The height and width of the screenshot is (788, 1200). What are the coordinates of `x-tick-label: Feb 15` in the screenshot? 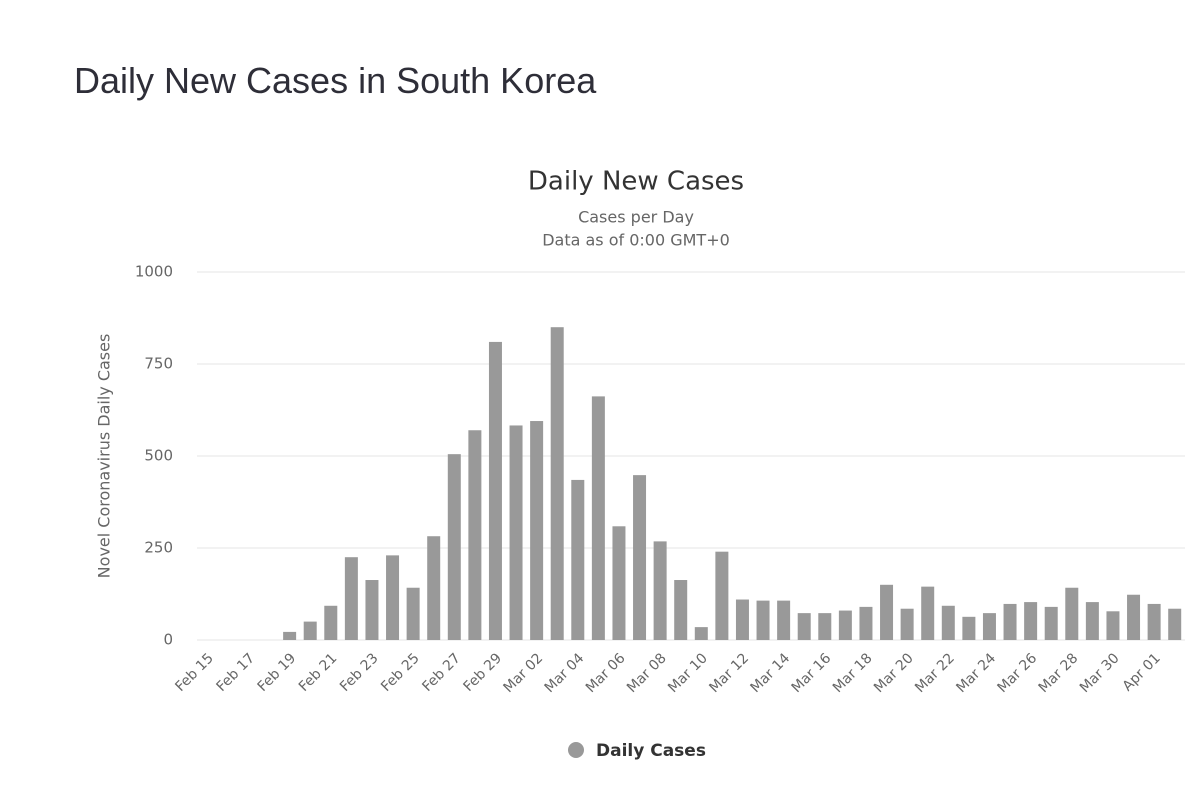 It's located at (194, 672).